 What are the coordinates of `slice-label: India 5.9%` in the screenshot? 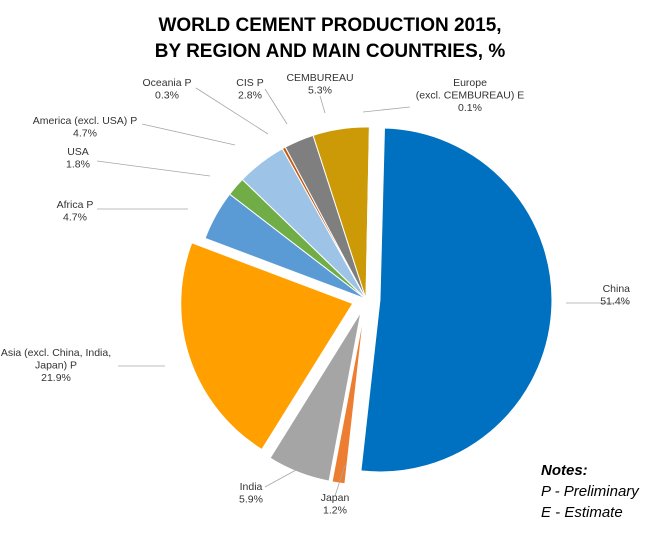 It's located at (251, 493).